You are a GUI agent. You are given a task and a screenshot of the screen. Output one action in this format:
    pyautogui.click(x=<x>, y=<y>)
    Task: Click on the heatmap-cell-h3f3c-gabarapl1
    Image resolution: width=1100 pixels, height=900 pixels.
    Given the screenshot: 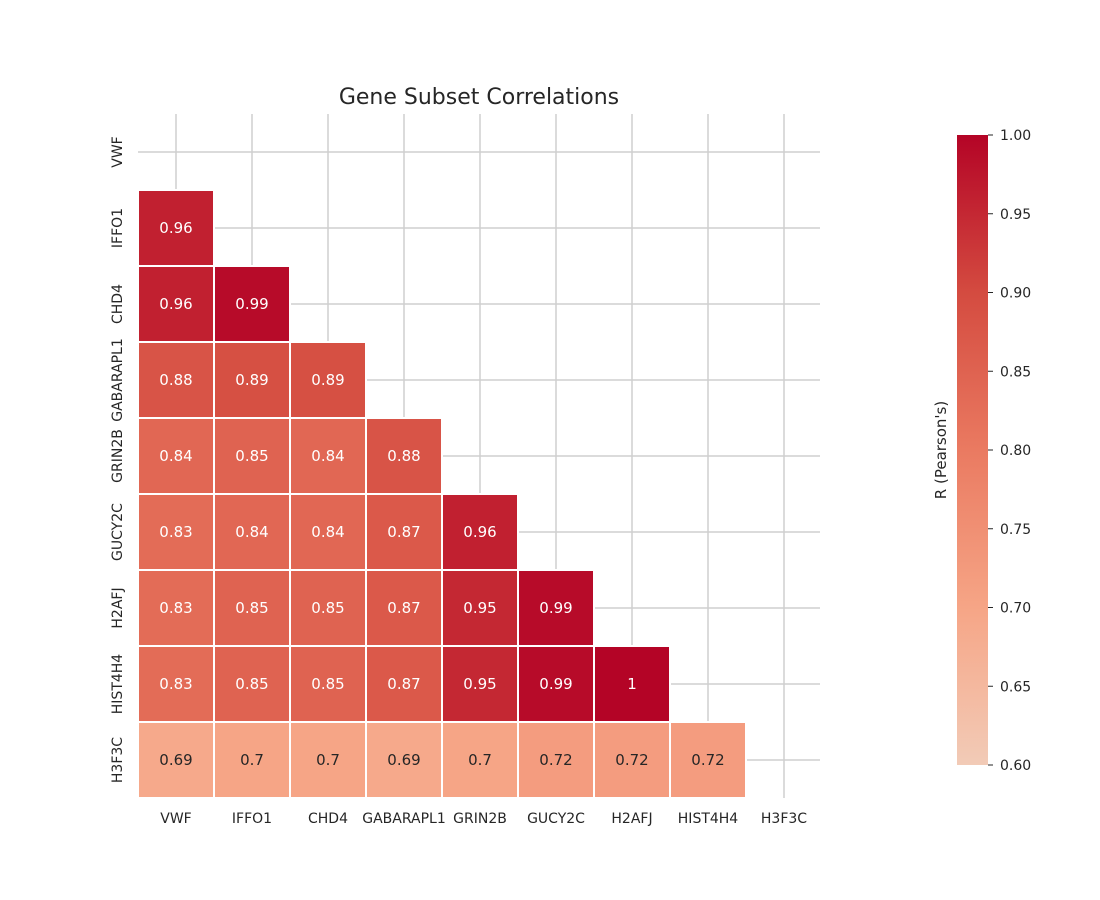 What is the action you would take?
    pyautogui.click(x=404, y=760)
    